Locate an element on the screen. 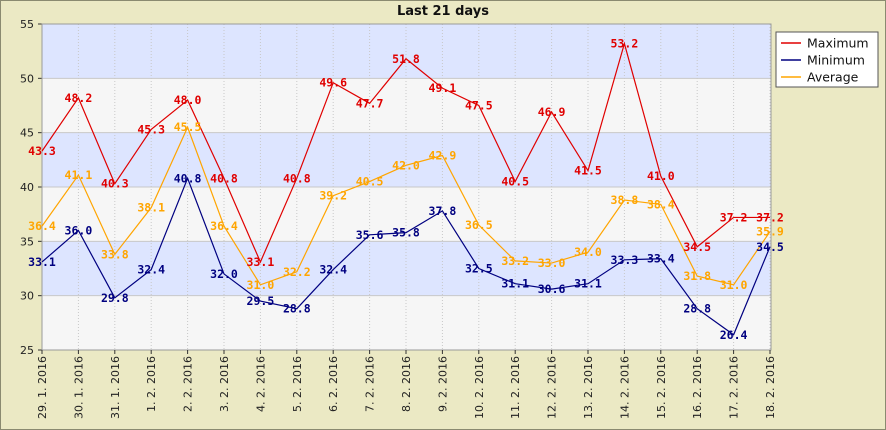  x-tick-label: 2. 2. 2016 is located at coordinates (188, 384).